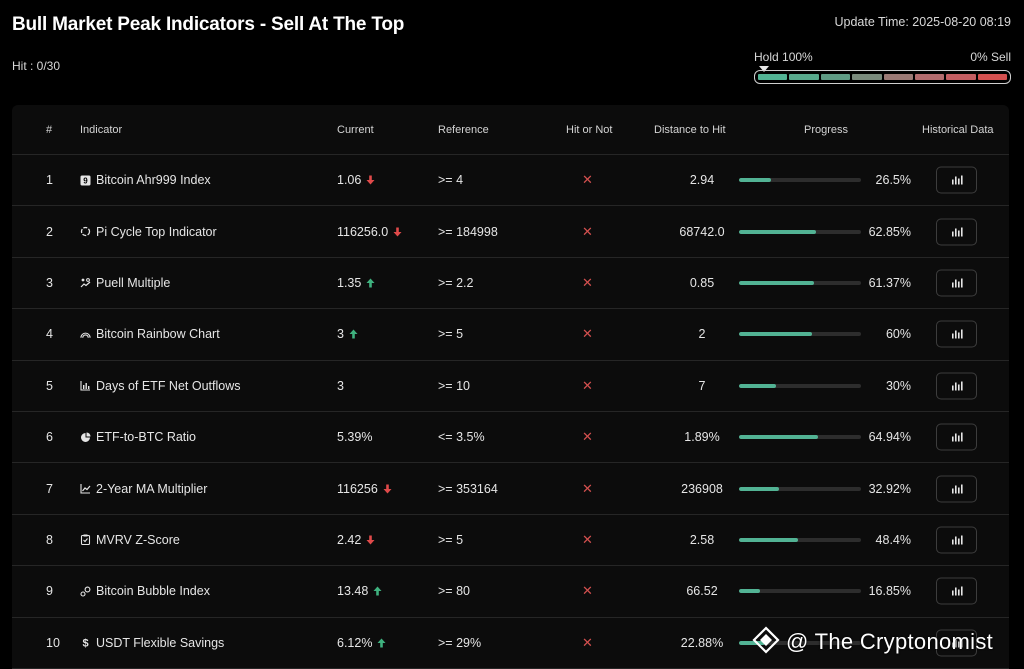 The width and height of the screenshot is (1024, 669). What do you see at coordinates (882, 77) in the screenshot?
I see `sentiment-meter` at bounding box center [882, 77].